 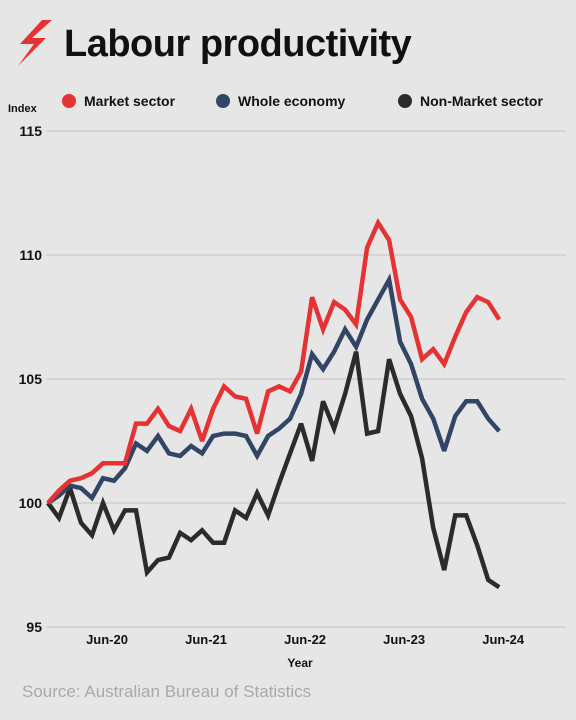 I want to click on x-tick-label: Jun-22, so click(x=305, y=639).